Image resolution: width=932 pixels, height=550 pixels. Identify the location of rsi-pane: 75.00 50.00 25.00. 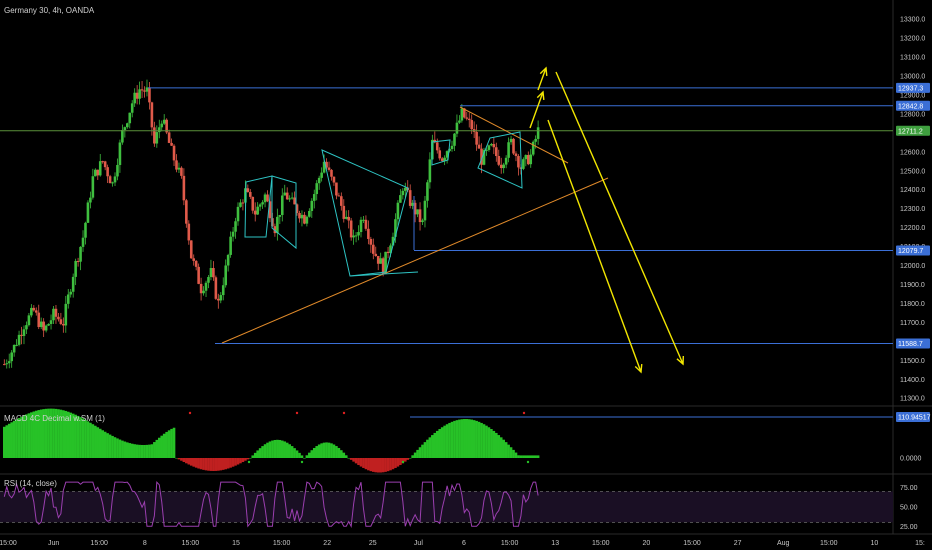
(459, 506).